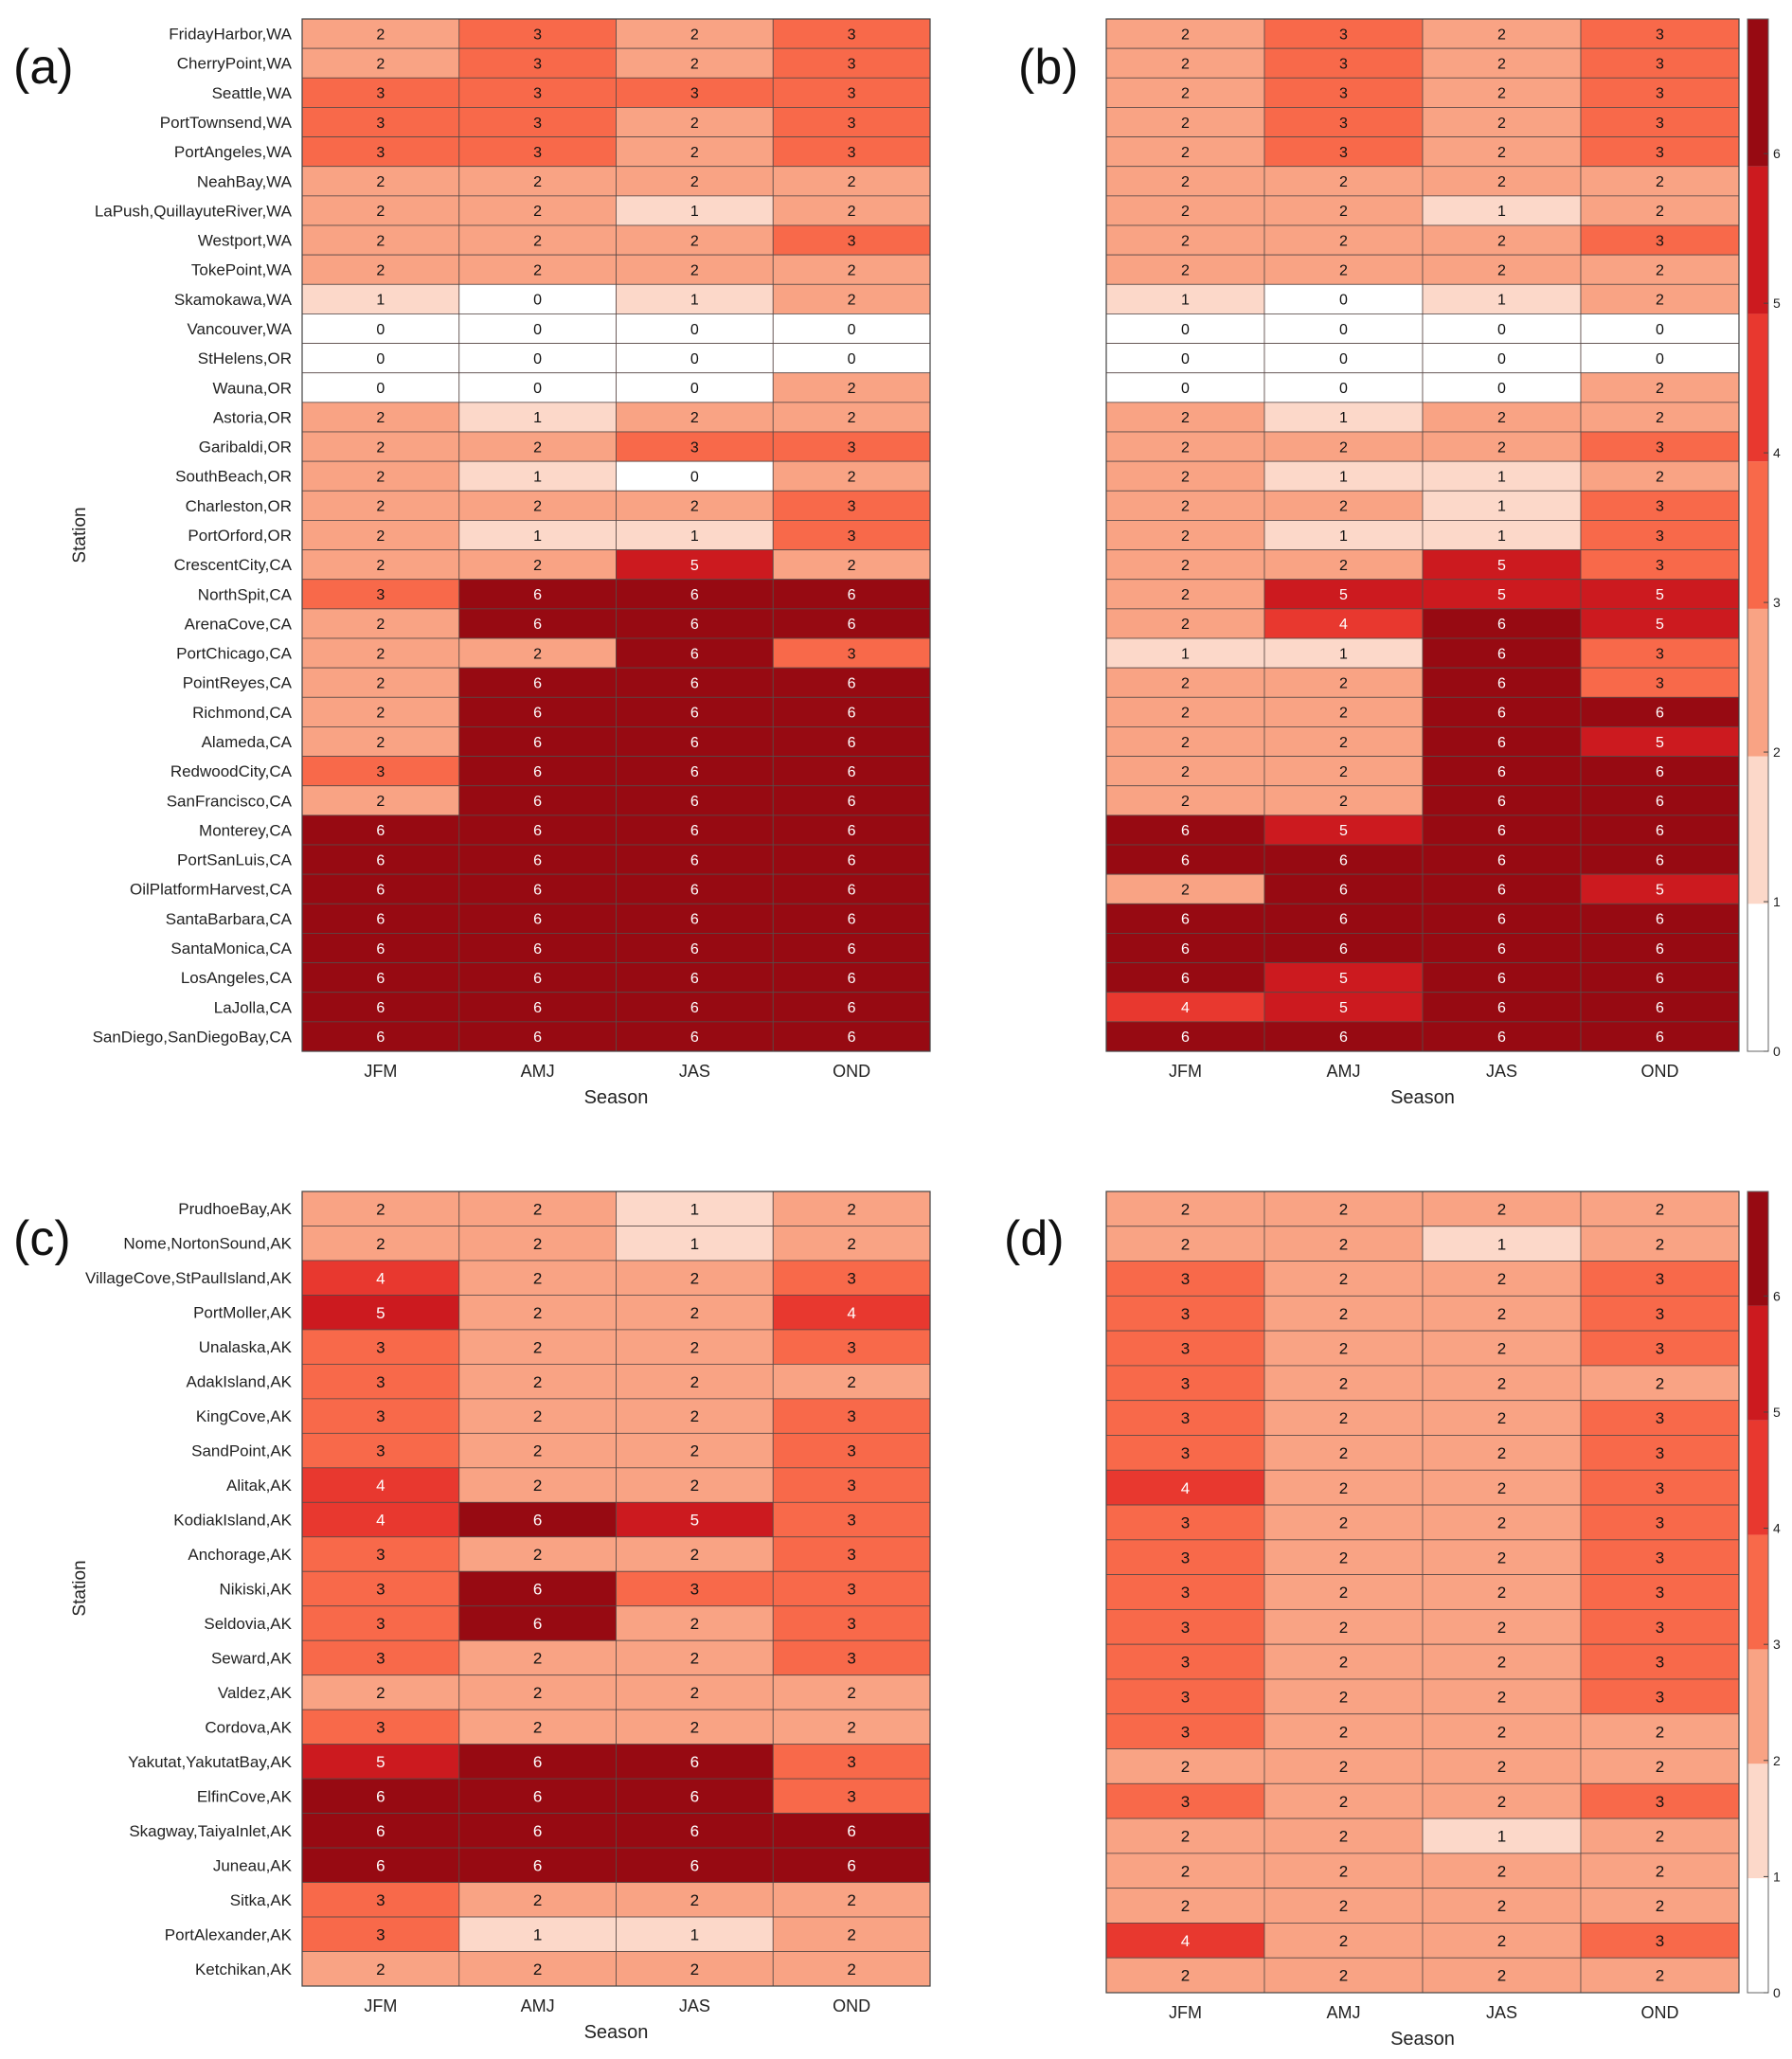  Describe the element at coordinates (1758, 535) in the screenshot. I see `colorbar-frame` at that location.